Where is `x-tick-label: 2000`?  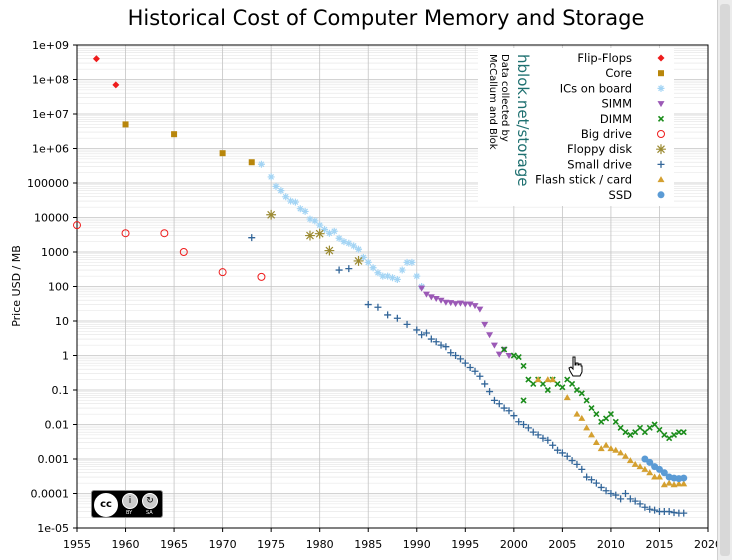 x-tick-label: 2000 is located at coordinates (514, 544).